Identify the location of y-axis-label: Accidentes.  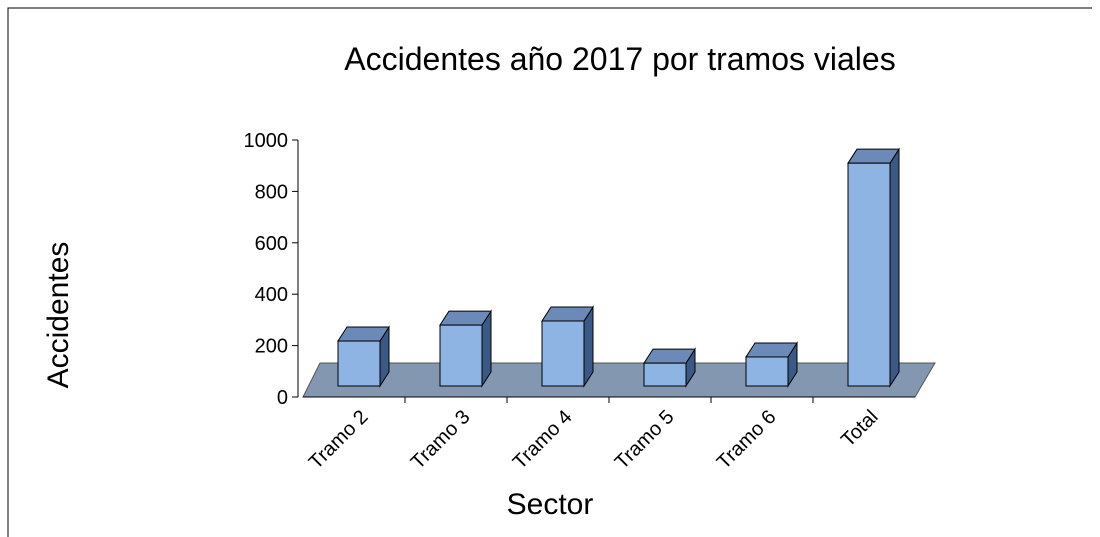
(58, 315).